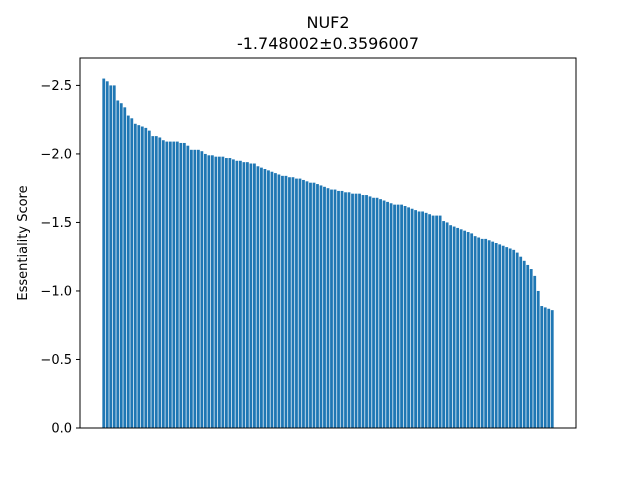 The height and width of the screenshot is (480, 640). What do you see at coordinates (61, 429) in the screenshot?
I see `y-tick-label: 0.0` at bounding box center [61, 429].